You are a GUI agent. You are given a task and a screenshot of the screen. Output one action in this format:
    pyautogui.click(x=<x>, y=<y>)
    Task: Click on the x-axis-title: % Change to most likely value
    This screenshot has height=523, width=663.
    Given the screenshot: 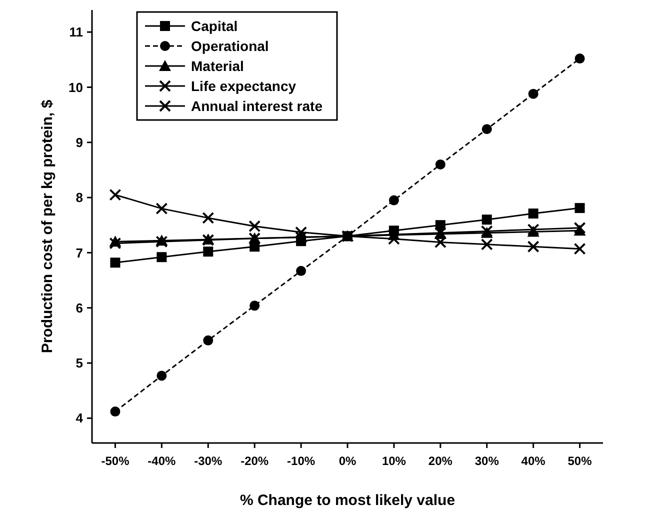 What is the action you would take?
    pyautogui.click(x=348, y=500)
    